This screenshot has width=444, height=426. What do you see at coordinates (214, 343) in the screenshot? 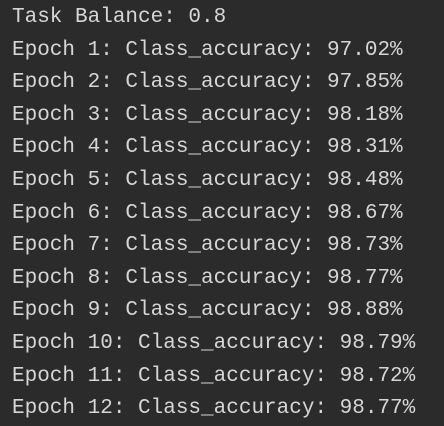
I see `console-line: Epoch 10: Class_accuracy: 98.79%` at bounding box center [214, 343].